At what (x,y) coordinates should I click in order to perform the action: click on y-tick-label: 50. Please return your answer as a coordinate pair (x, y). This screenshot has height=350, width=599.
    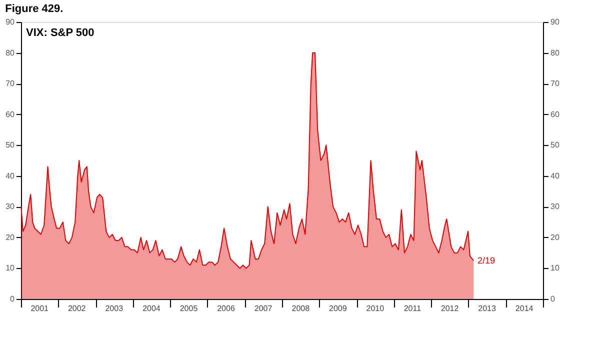
    Looking at the image, I should click on (11, 145).